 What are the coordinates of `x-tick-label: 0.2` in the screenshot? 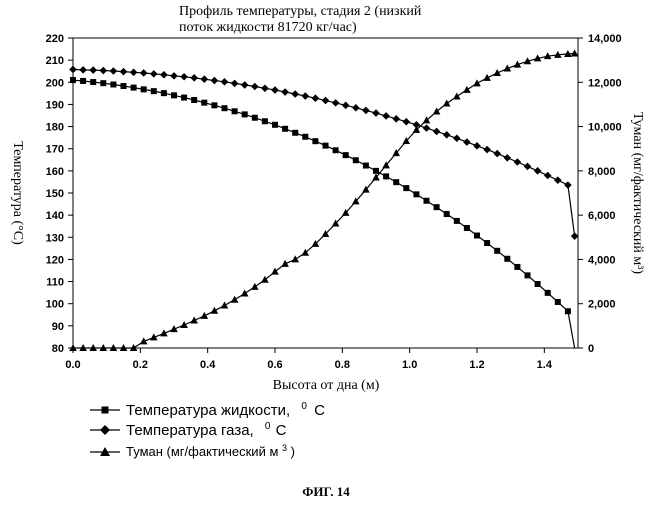 It's located at (140, 365).